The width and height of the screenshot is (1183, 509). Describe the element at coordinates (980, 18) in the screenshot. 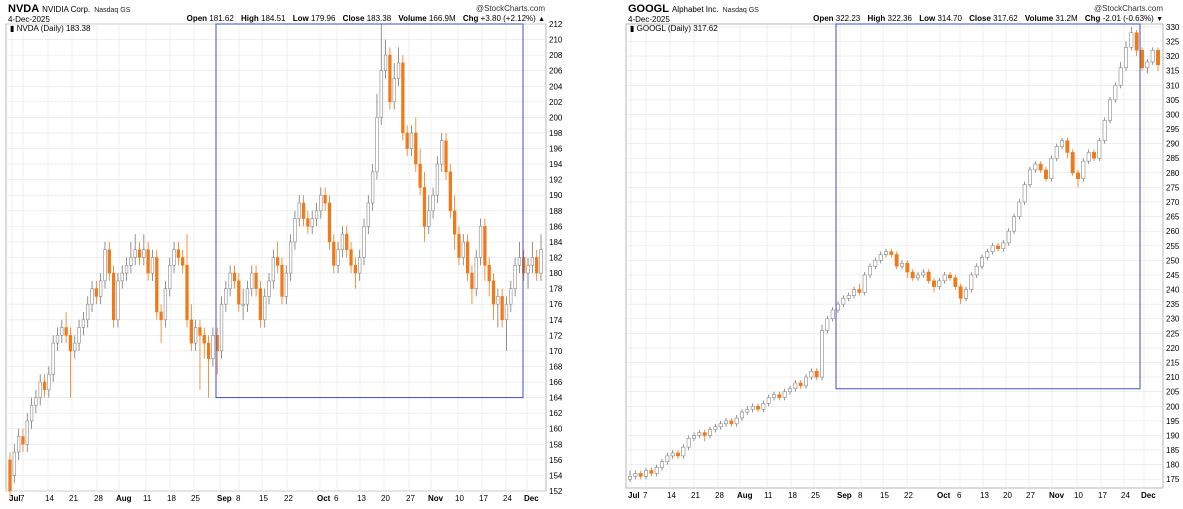

I see `close-label: Close` at that location.